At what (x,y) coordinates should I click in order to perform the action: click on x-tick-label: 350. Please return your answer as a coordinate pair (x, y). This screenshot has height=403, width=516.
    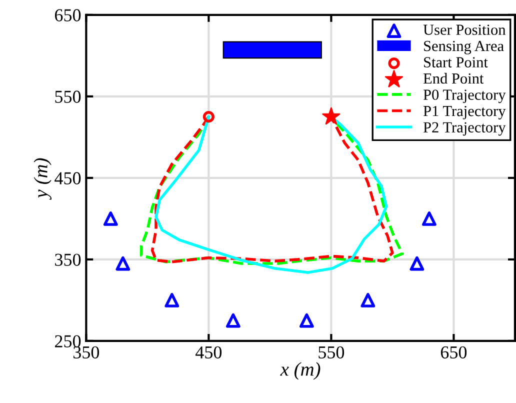
    Looking at the image, I should click on (86, 352).